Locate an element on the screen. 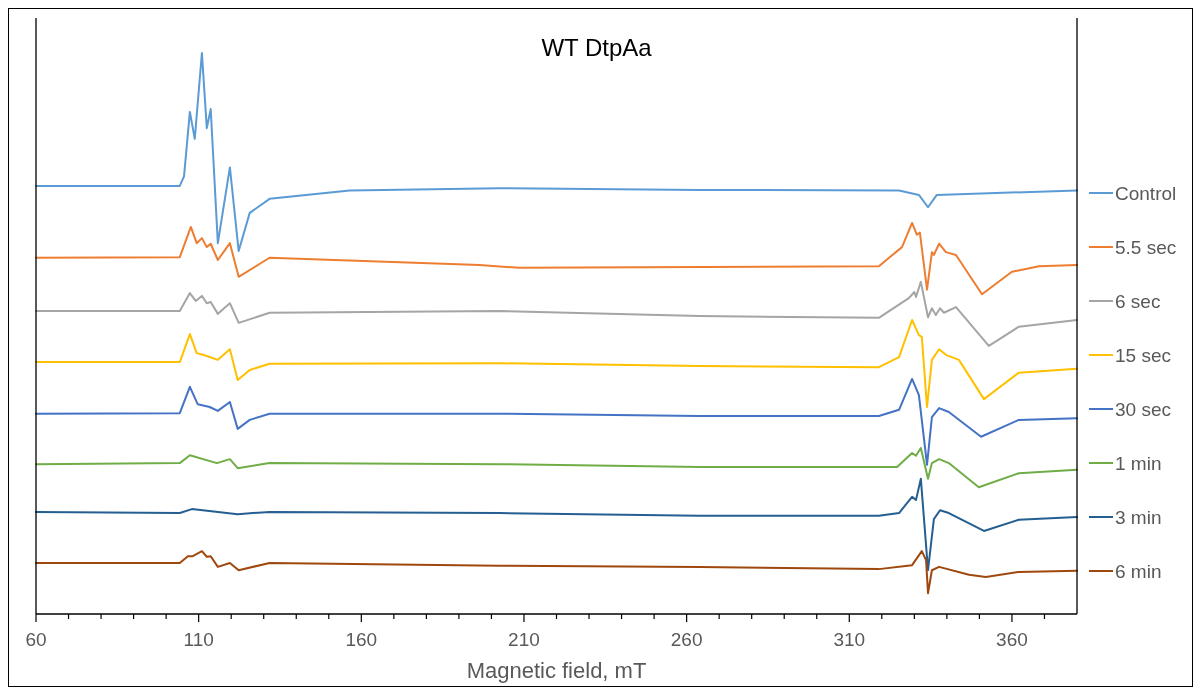  x-axis-title: Magnetic field, mT is located at coordinates (556, 670).